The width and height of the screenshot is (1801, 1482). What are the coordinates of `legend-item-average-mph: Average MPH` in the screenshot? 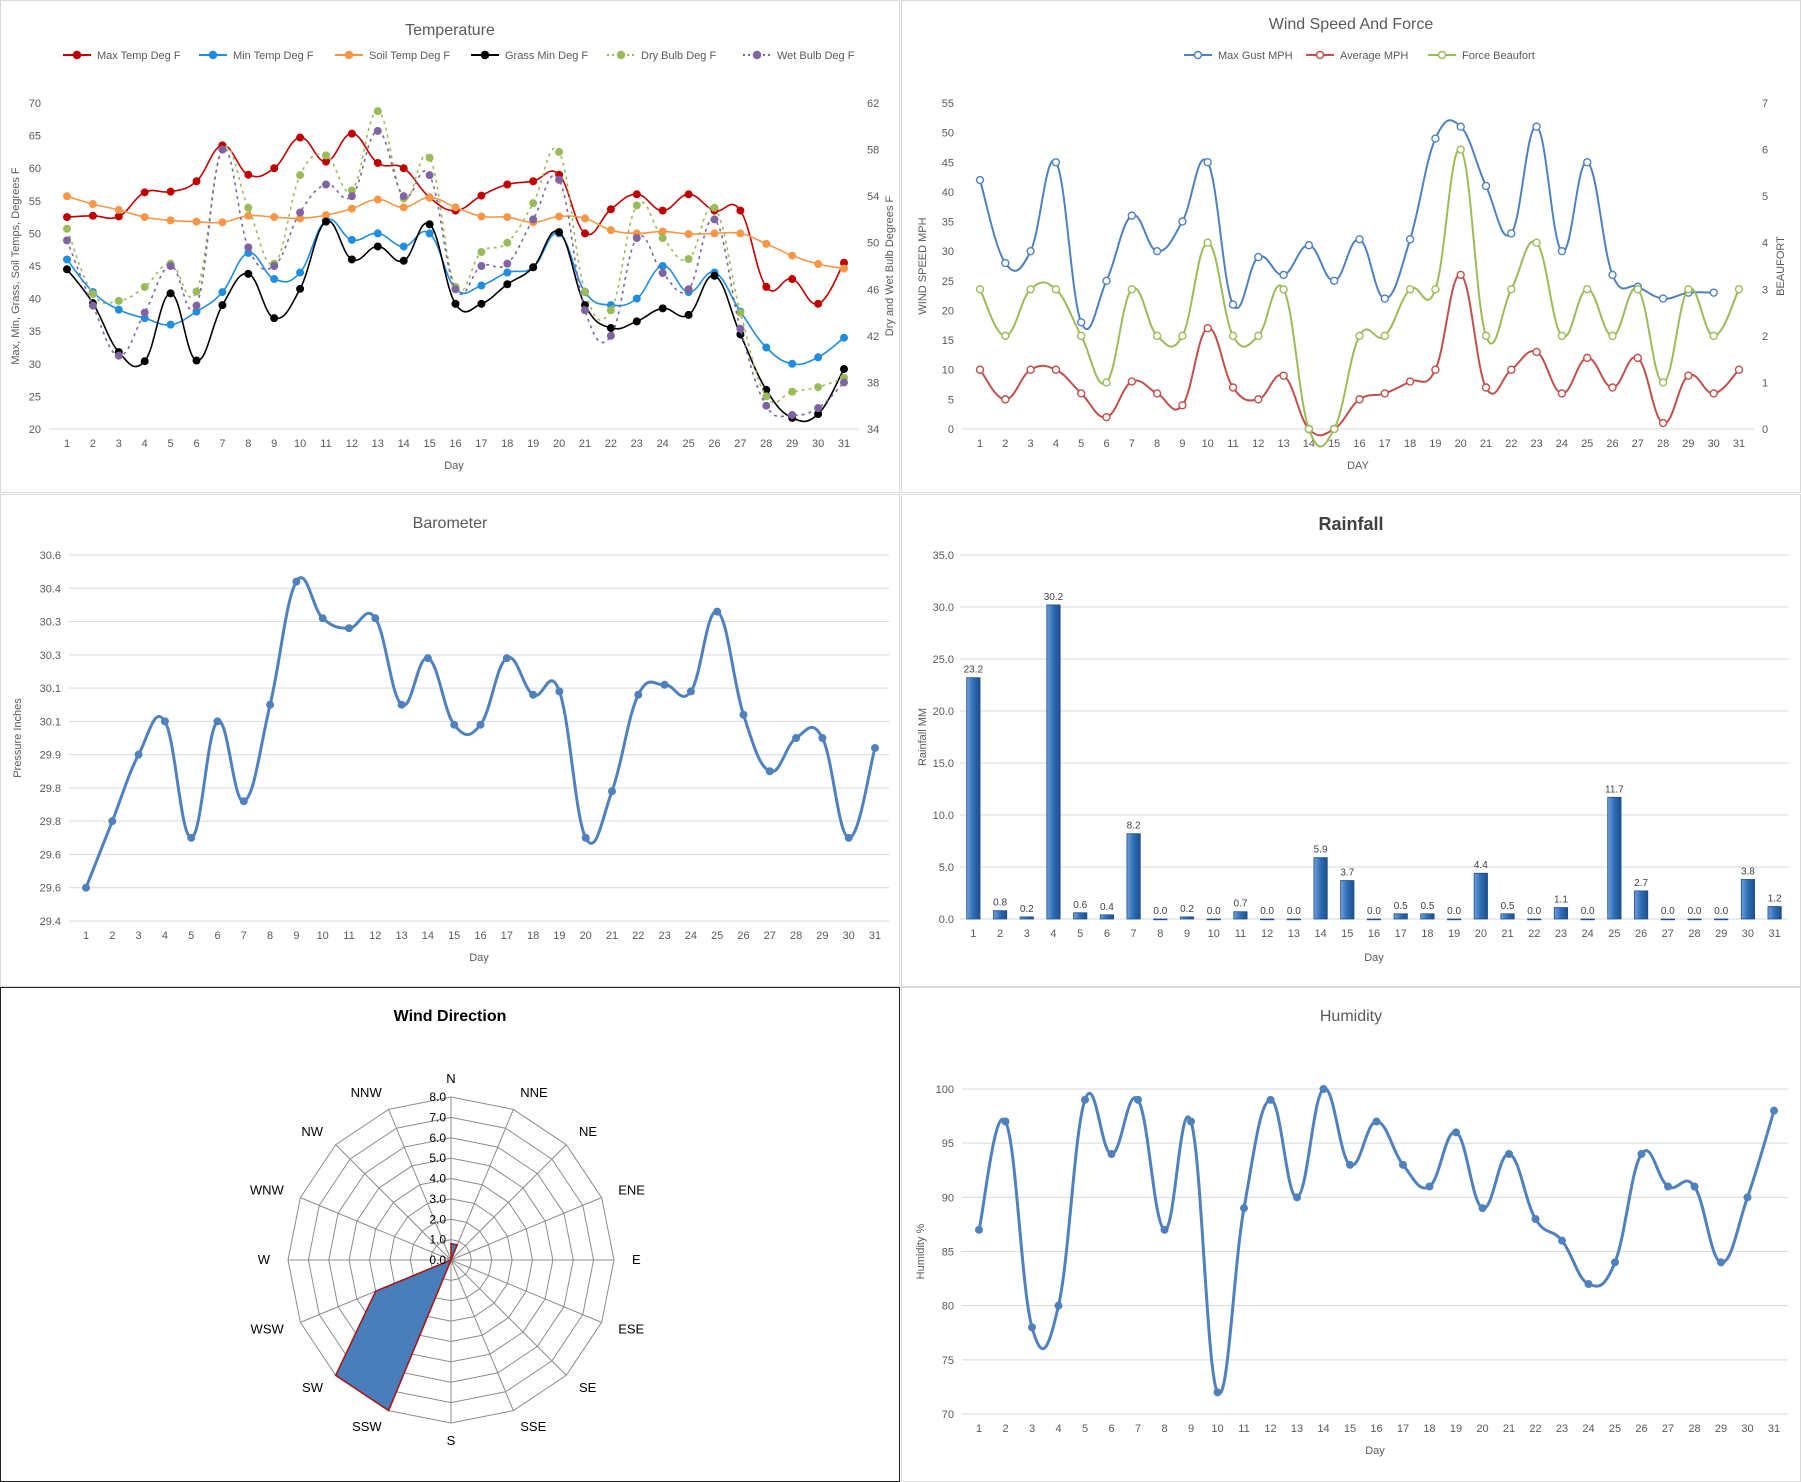 It's located at (1357, 56).